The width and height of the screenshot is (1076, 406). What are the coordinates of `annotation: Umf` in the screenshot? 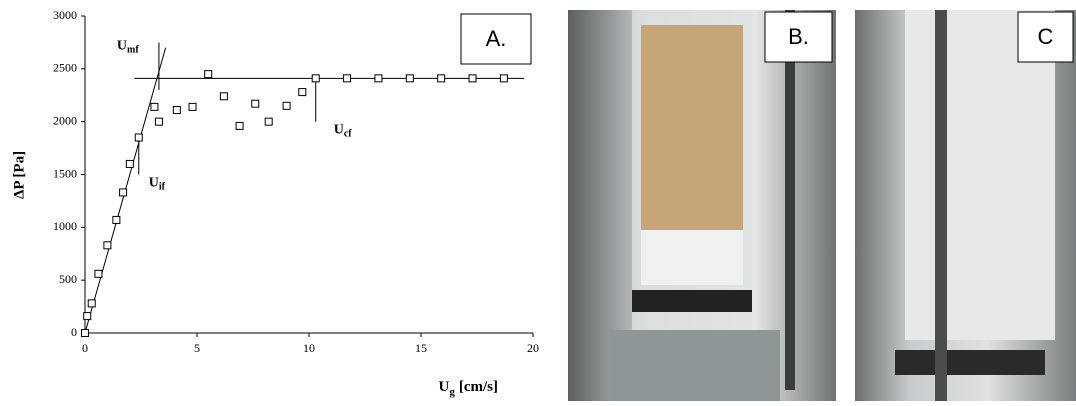 It's located at (128, 47).